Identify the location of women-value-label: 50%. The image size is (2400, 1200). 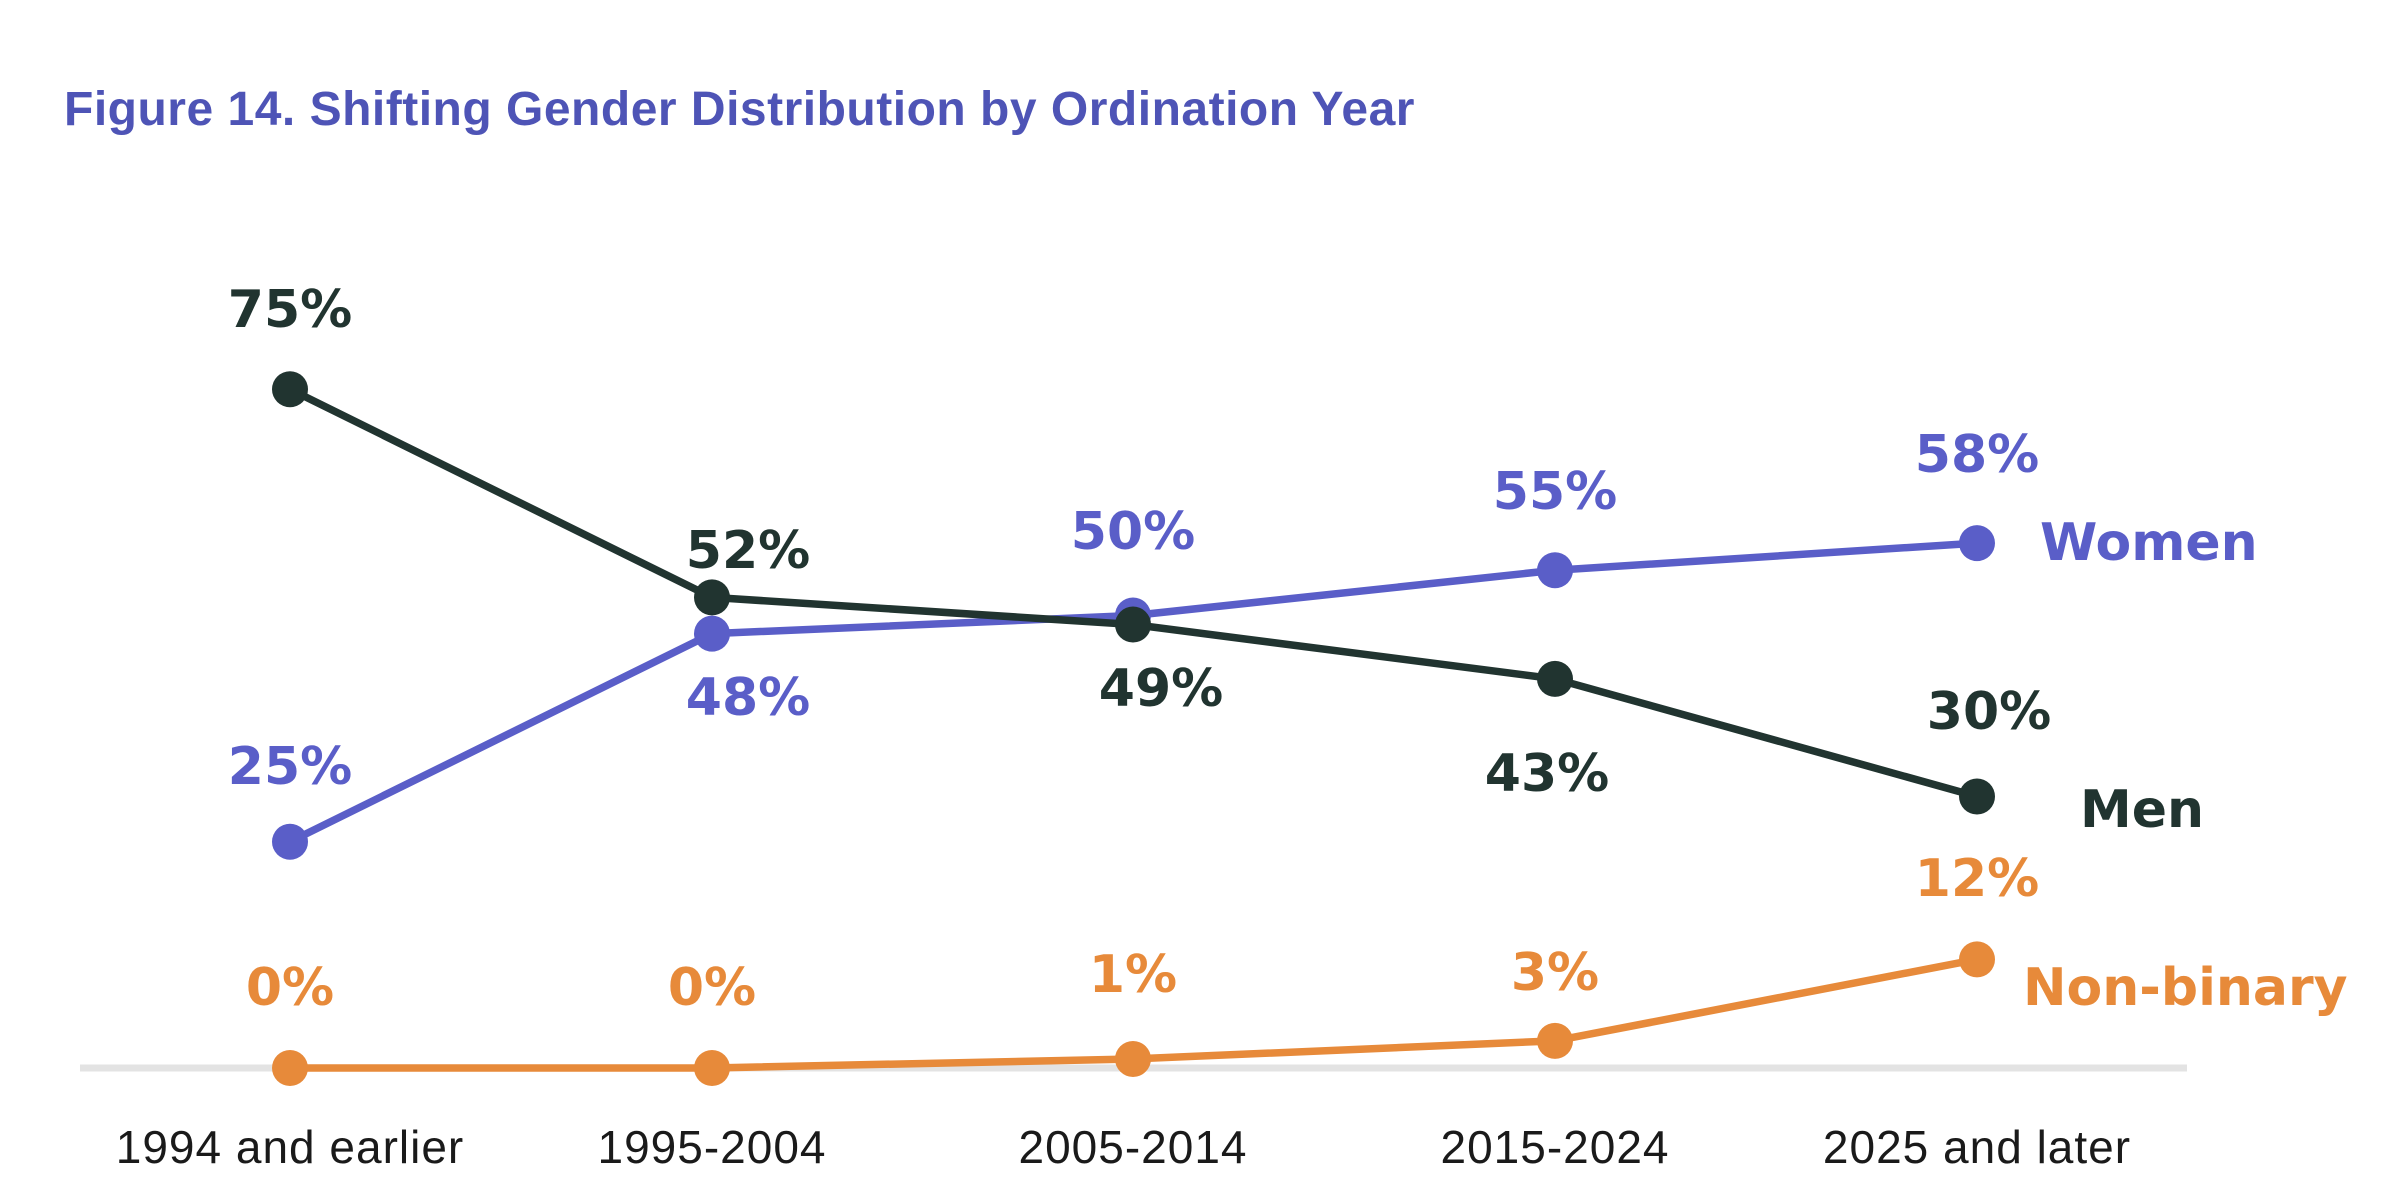
(1133, 531).